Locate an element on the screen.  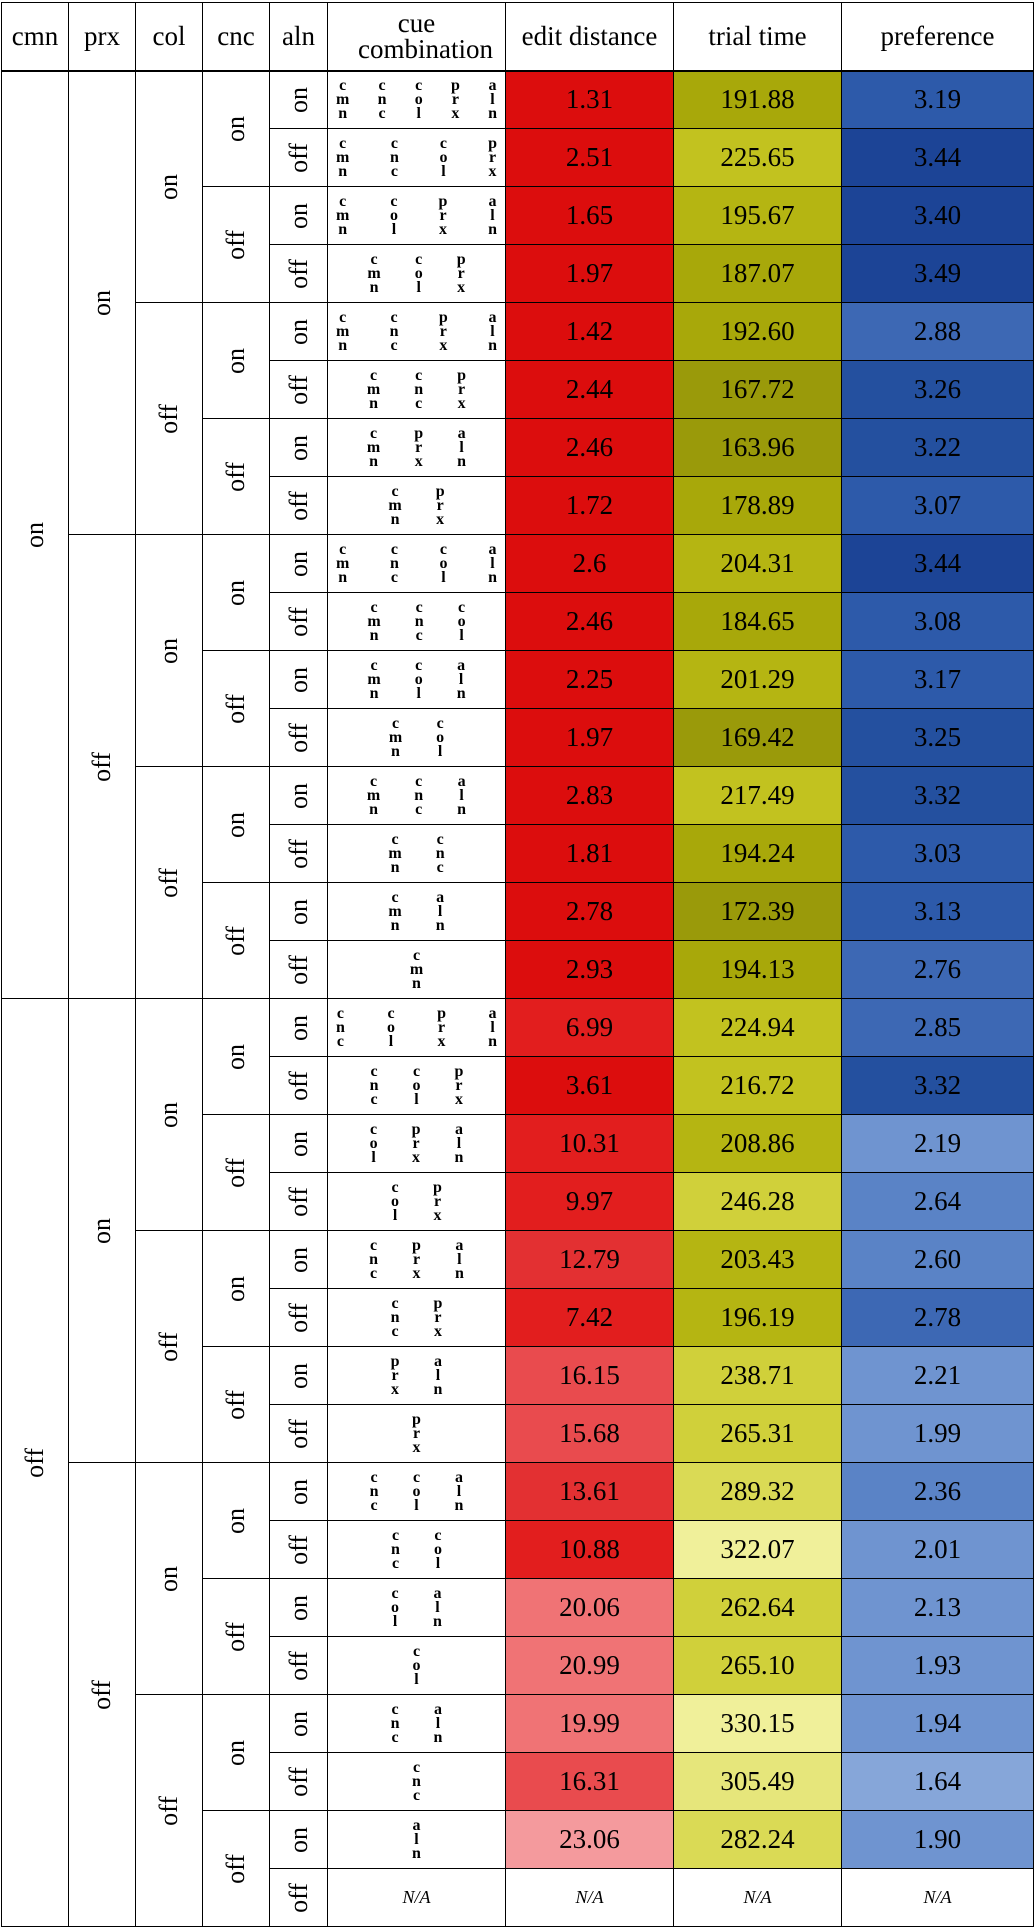
table-row: off p r x 15.68 265.31 1.99 is located at coordinates (518, 1433).